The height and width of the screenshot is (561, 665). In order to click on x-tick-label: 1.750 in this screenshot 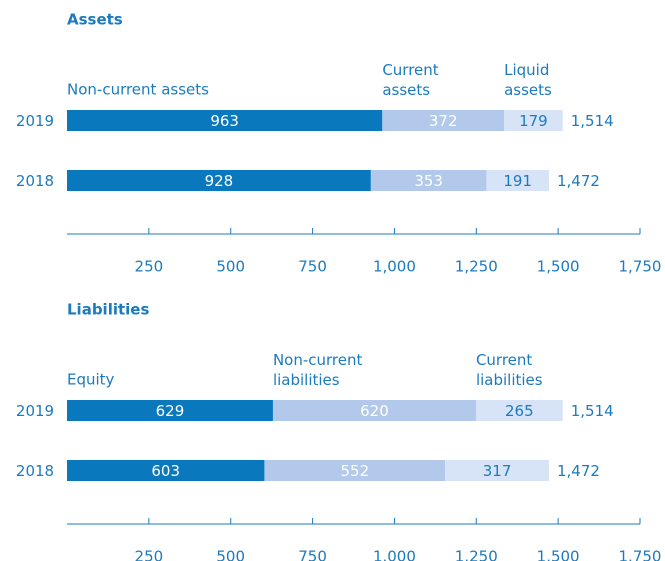, I will do `click(640, 554)`.